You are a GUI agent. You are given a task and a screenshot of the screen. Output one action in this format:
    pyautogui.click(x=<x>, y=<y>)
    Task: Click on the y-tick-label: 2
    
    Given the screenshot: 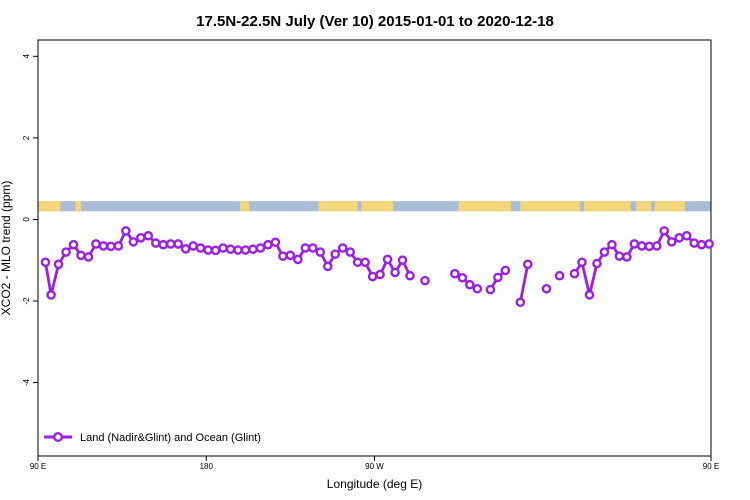 What is the action you would take?
    pyautogui.click(x=26, y=137)
    